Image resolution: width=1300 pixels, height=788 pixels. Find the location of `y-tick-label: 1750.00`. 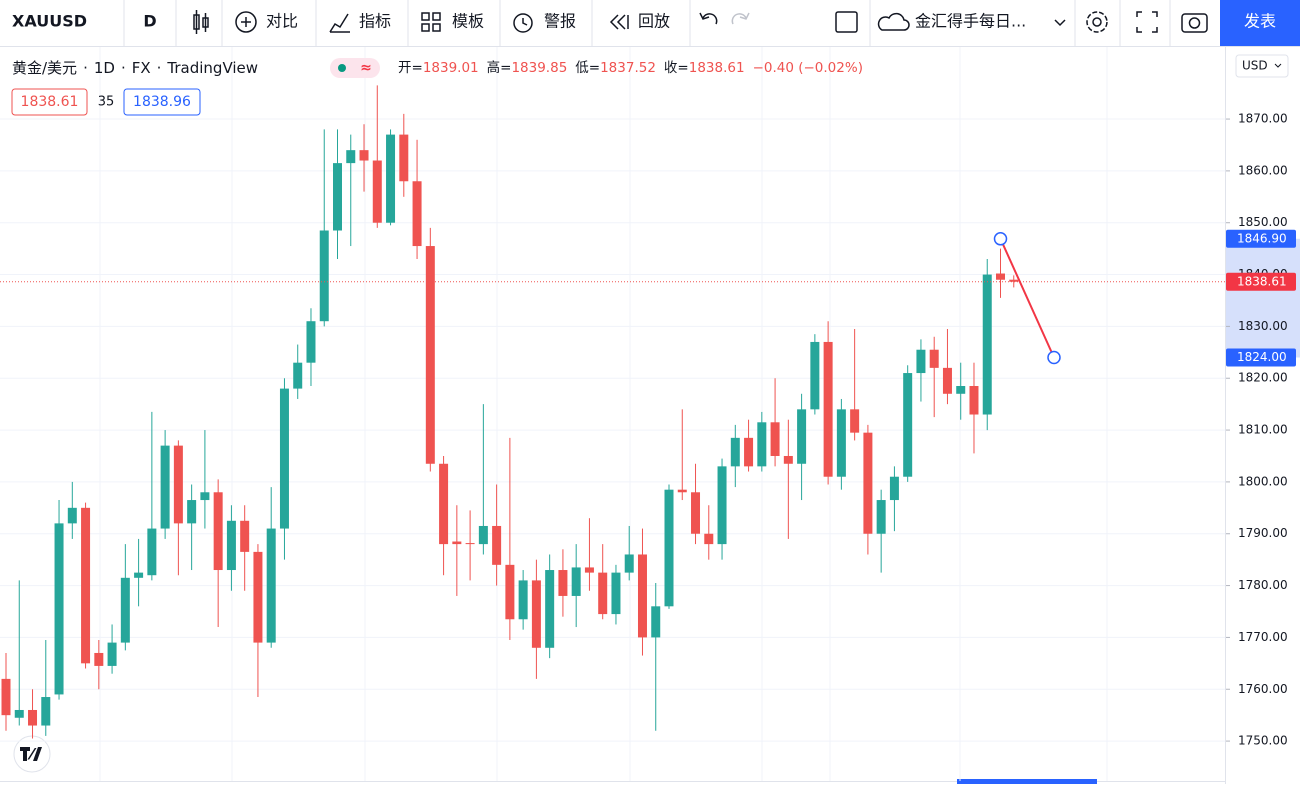

y-tick-label: 1750.00 is located at coordinates (1263, 741).